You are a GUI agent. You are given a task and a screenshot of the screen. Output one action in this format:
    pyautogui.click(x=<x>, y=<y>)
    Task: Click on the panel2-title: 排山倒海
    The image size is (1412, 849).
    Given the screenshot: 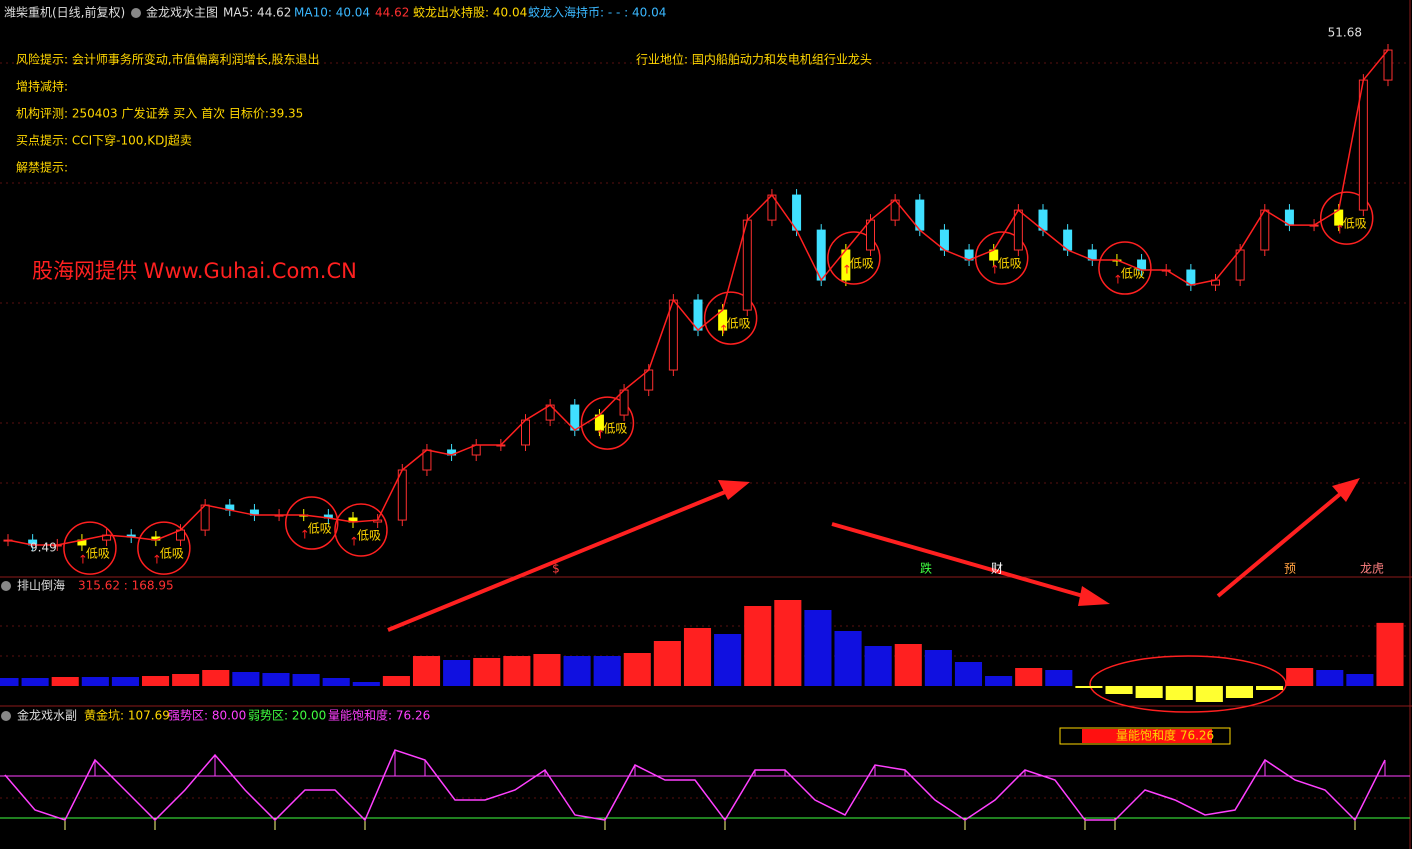 What is the action you would take?
    pyautogui.click(x=41, y=585)
    